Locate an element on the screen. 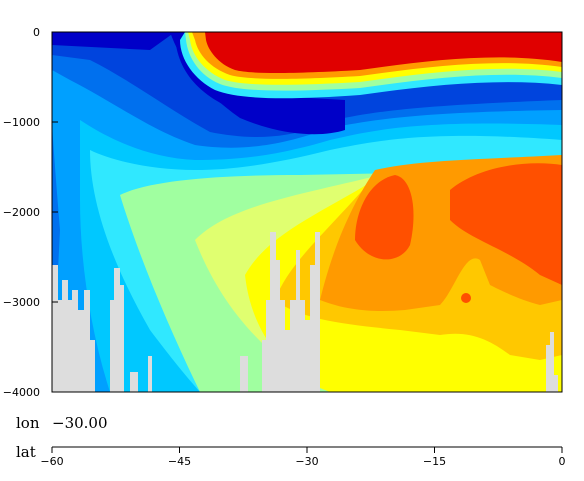 The width and height of the screenshot is (584, 481). land-mask-ridge3 is located at coordinates (244, 374).